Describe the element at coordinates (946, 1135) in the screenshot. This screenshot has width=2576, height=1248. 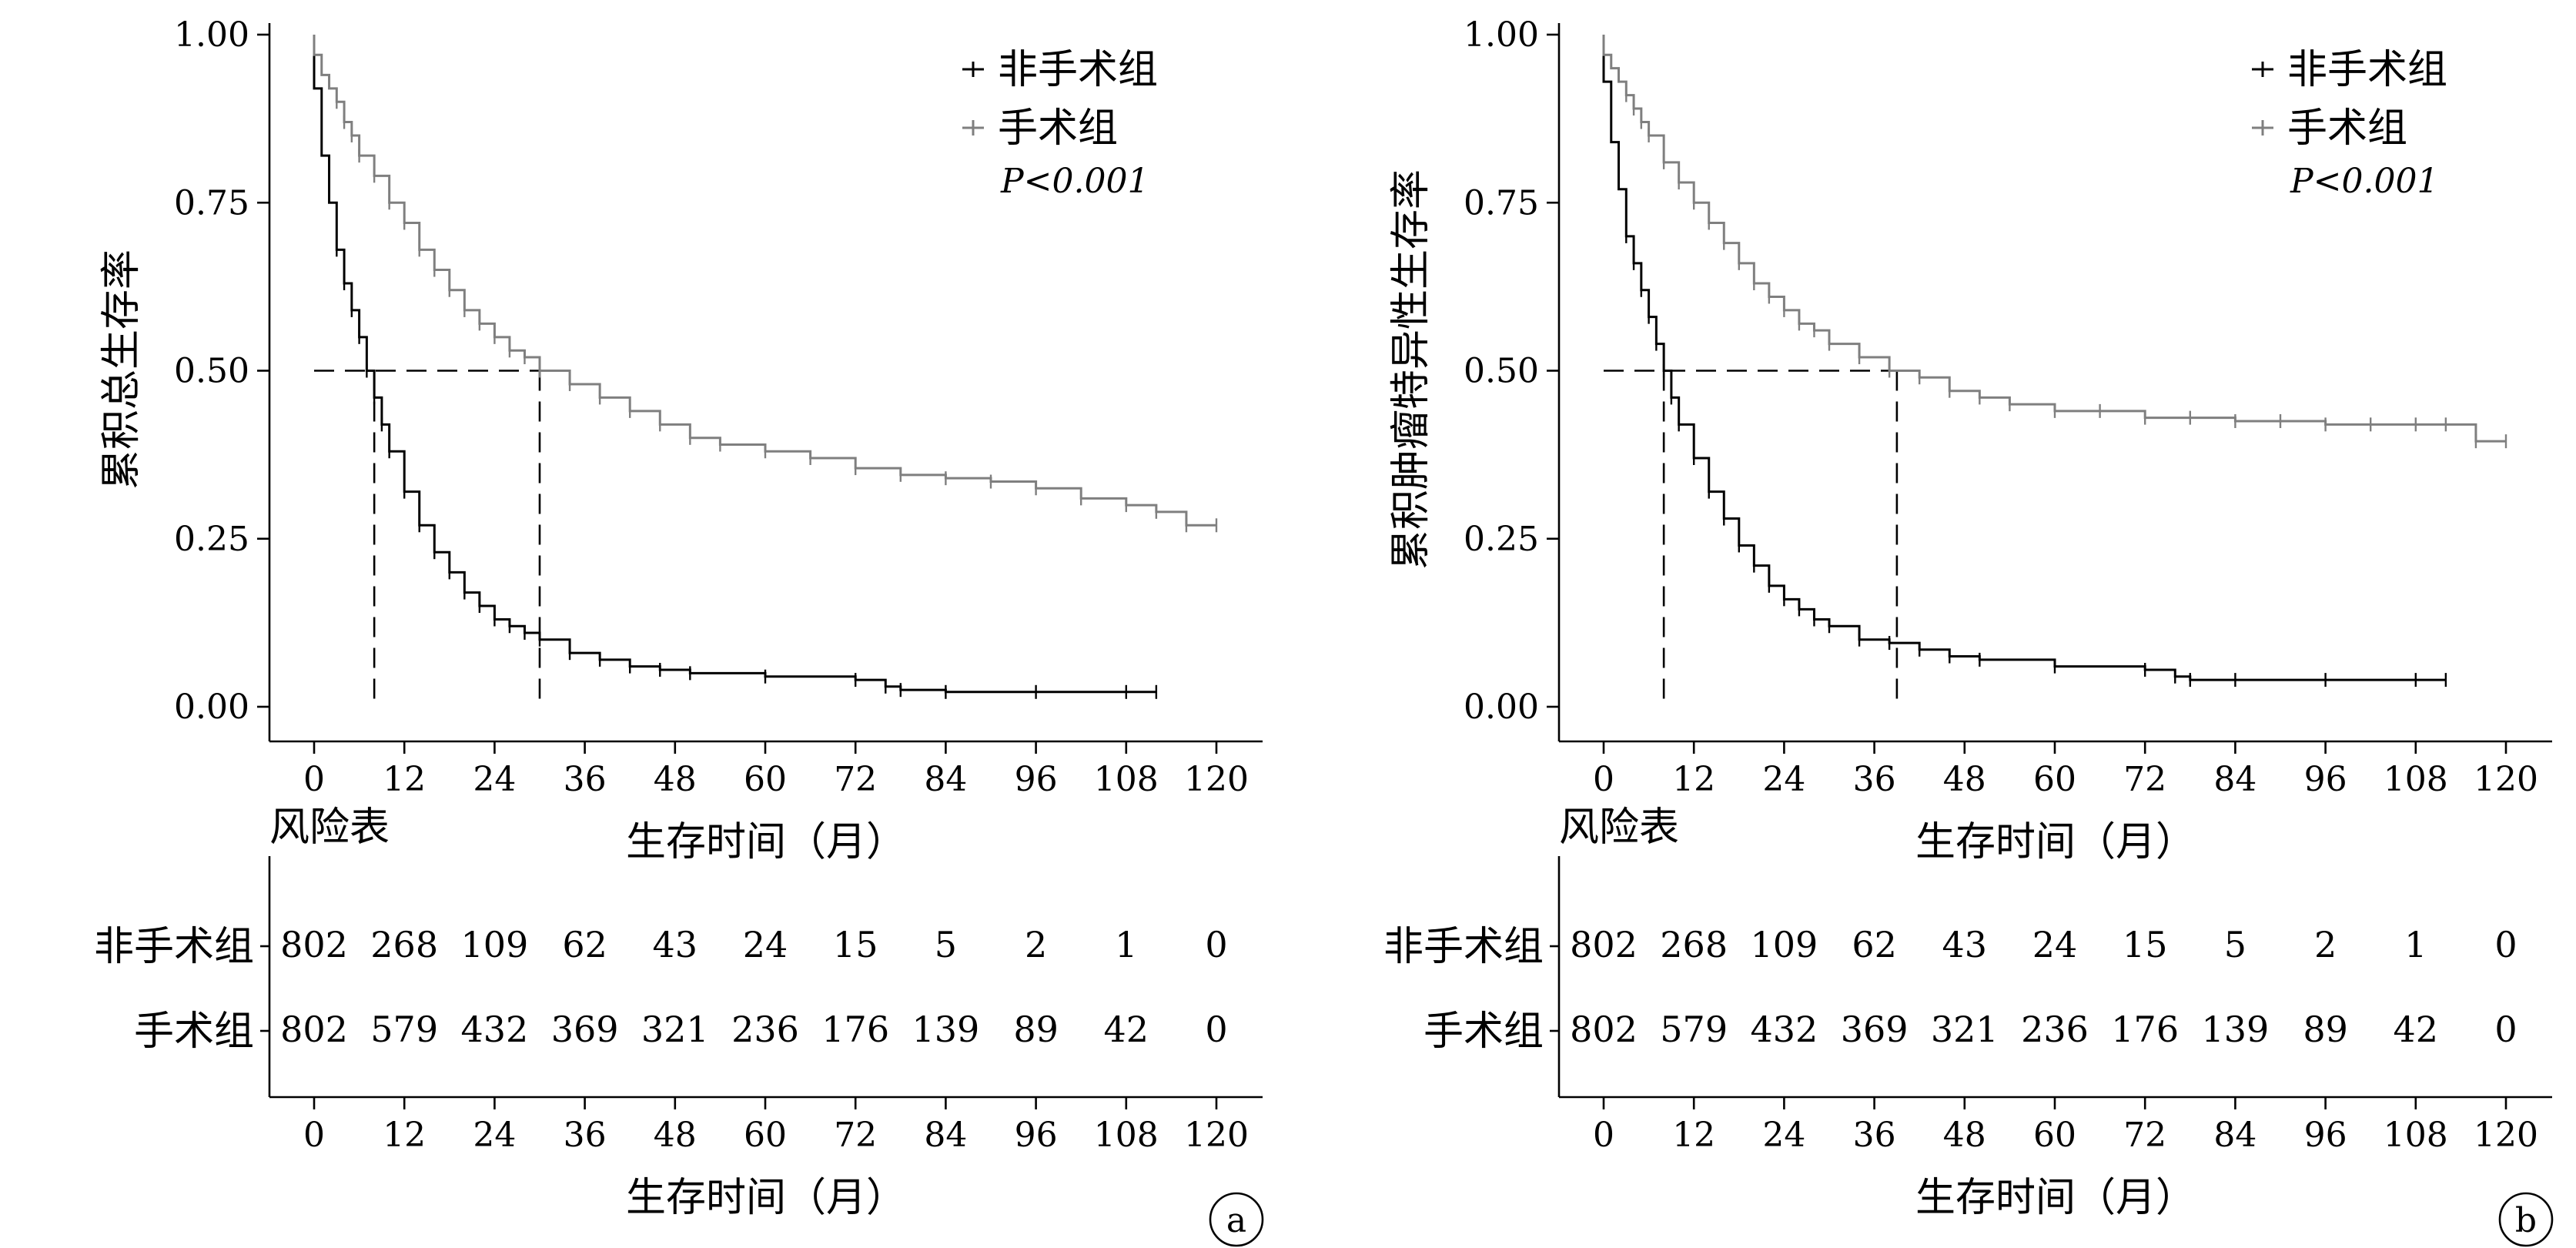
I see `risk-x-tick-label: 84` at that location.